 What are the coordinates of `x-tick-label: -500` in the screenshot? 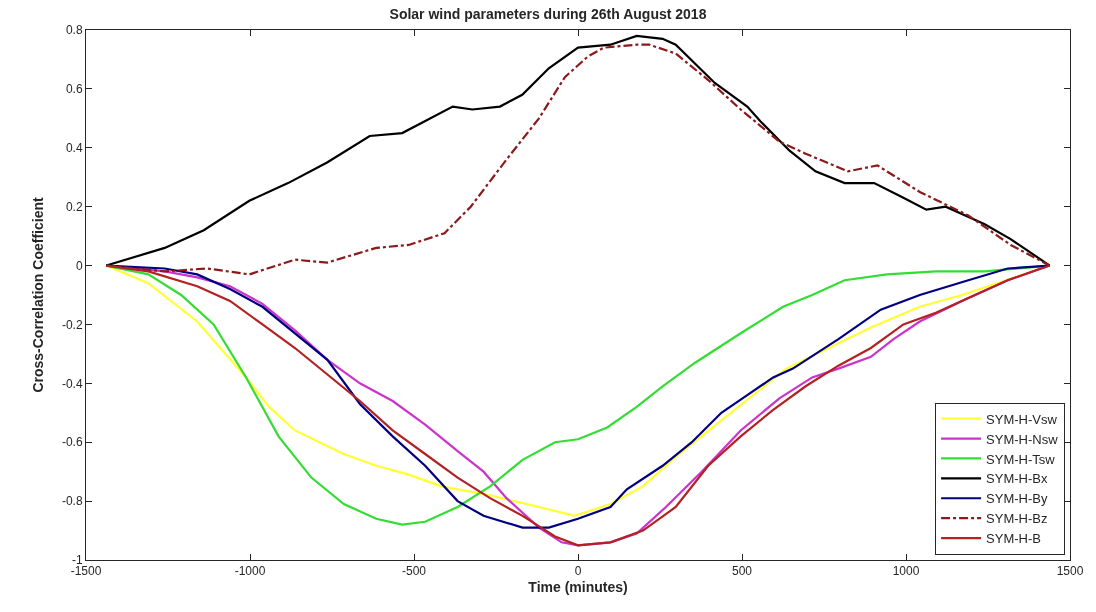 It's located at (414, 571).